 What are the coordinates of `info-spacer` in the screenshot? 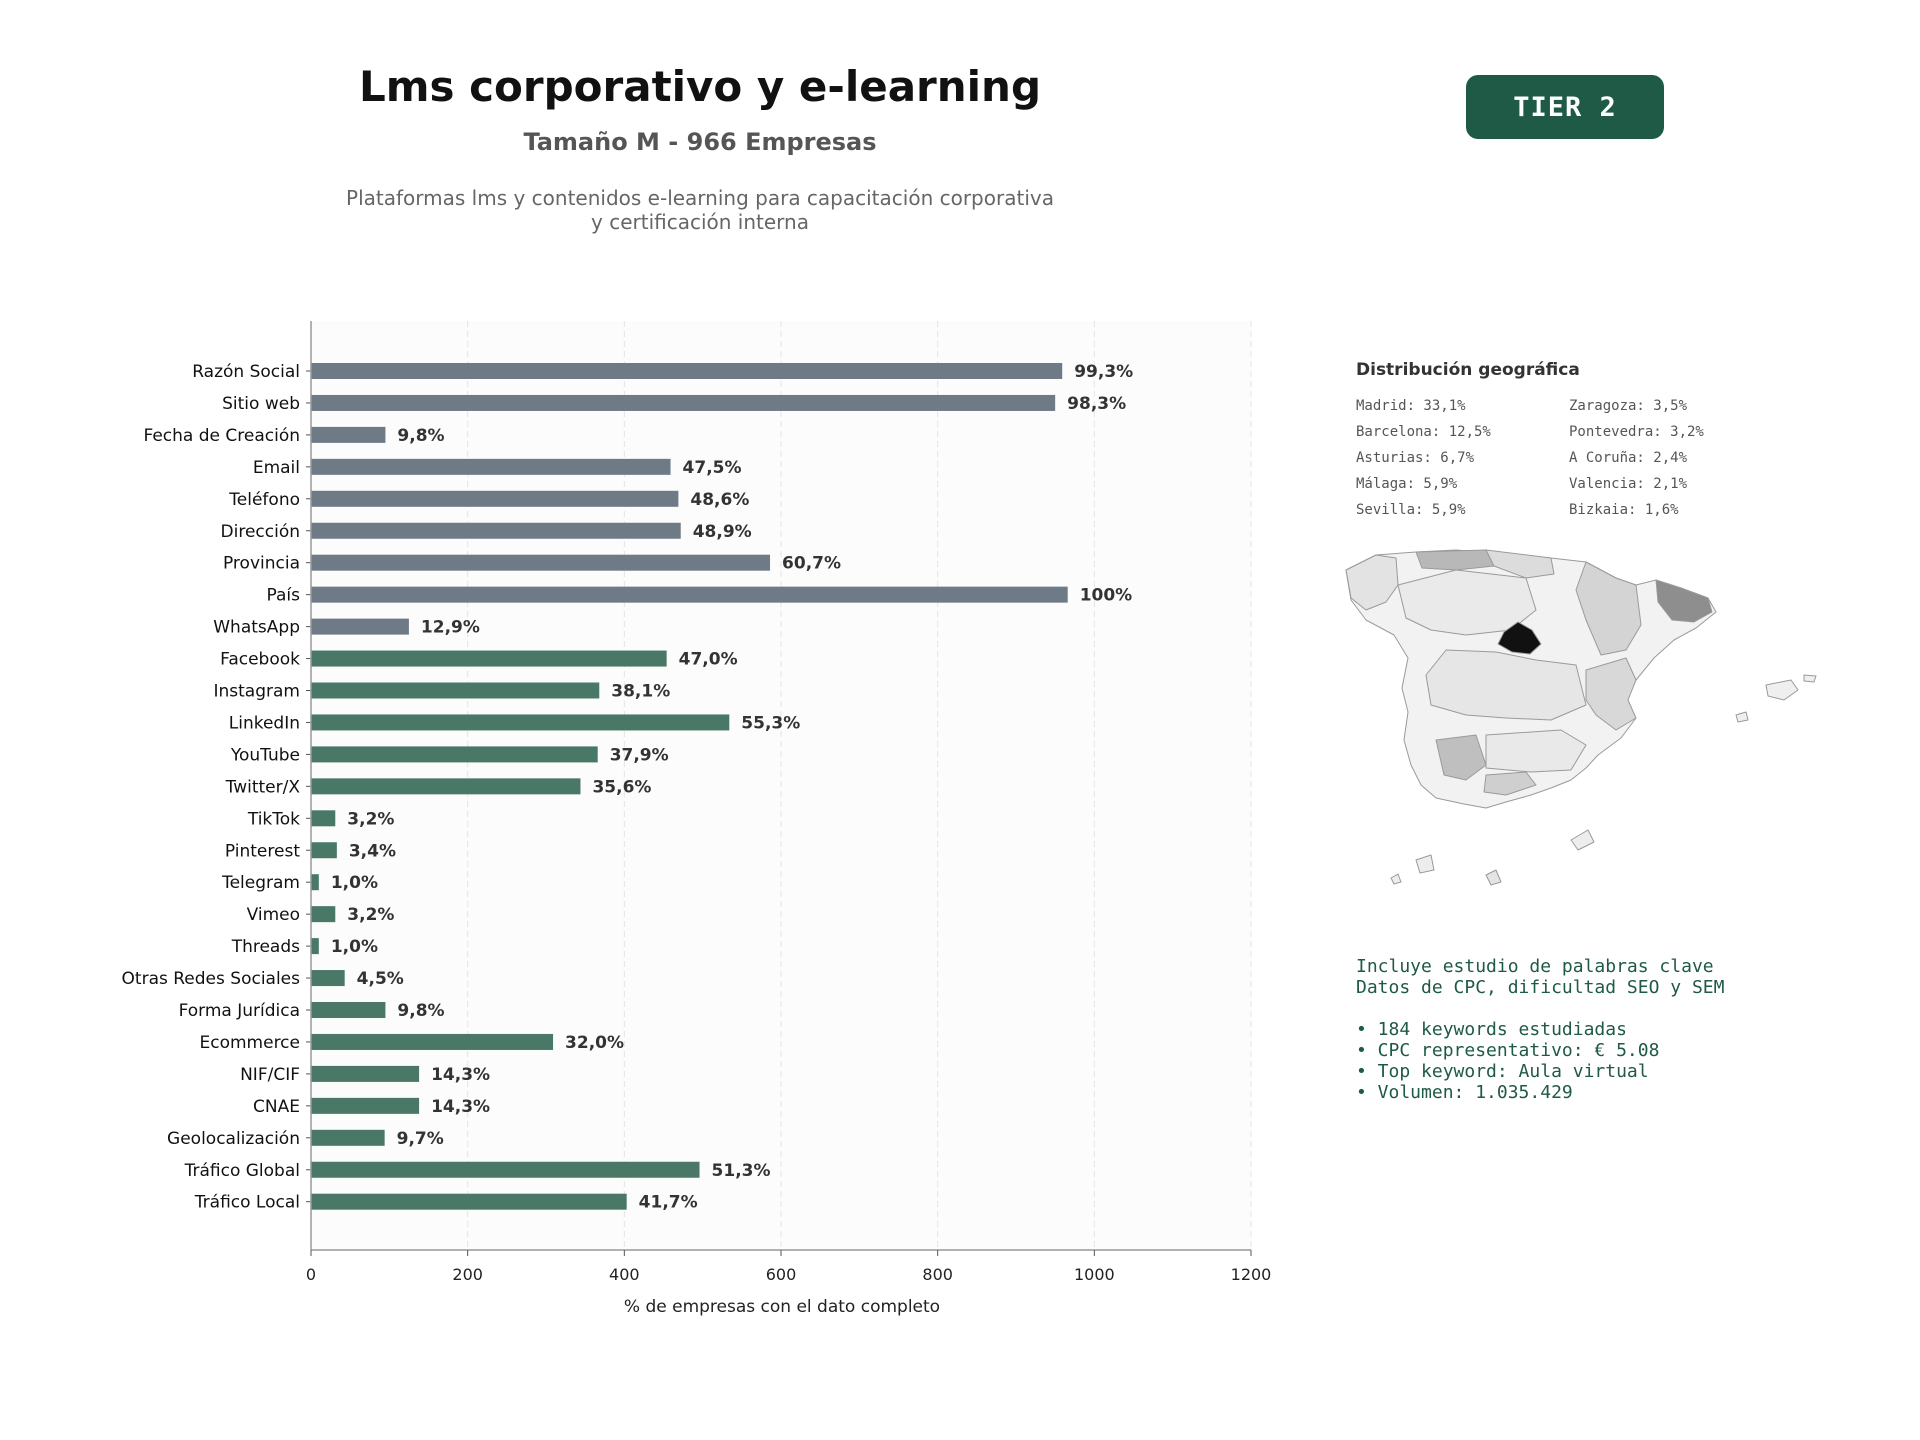 It's located at (1540, 1008).